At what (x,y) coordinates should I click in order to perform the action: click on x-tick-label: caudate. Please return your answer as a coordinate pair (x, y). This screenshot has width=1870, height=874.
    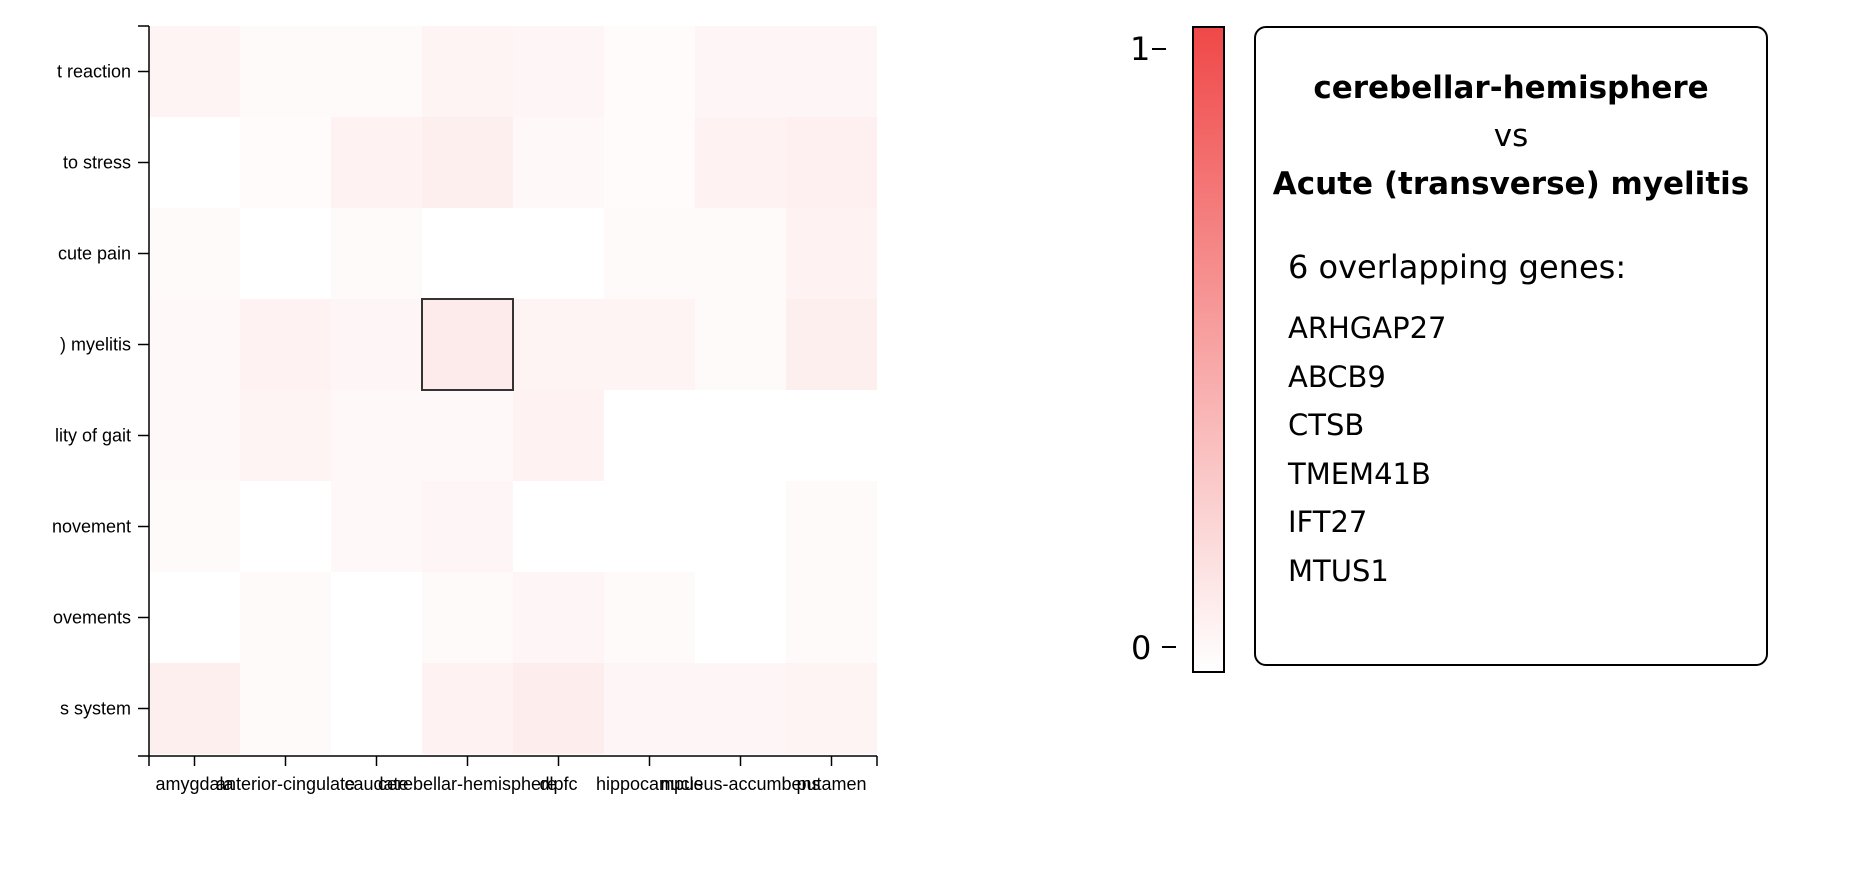
    Looking at the image, I should click on (376, 784).